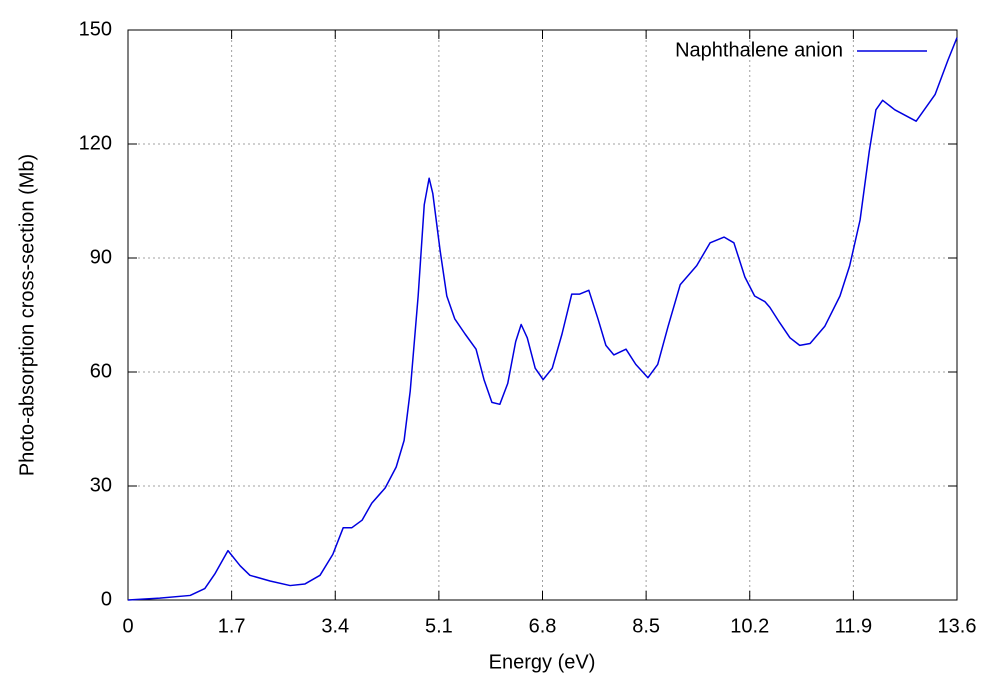 The image size is (1000, 700). What do you see at coordinates (95, 143) in the screenshot?
I see `y-tick-label: 120` at bounding box center [95, 143].